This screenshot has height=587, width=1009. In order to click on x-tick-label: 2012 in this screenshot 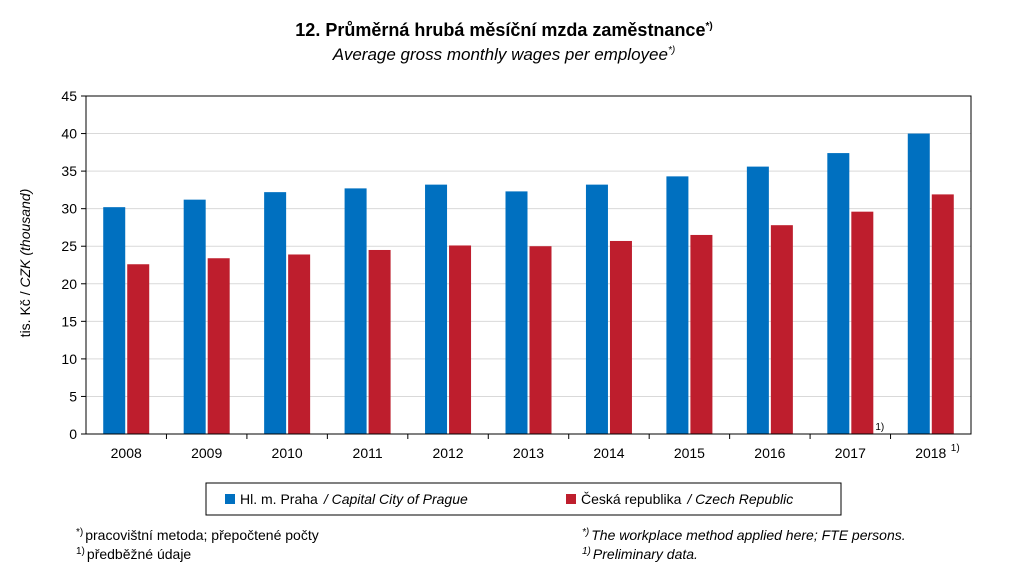, I will do `click(447, 453)`.